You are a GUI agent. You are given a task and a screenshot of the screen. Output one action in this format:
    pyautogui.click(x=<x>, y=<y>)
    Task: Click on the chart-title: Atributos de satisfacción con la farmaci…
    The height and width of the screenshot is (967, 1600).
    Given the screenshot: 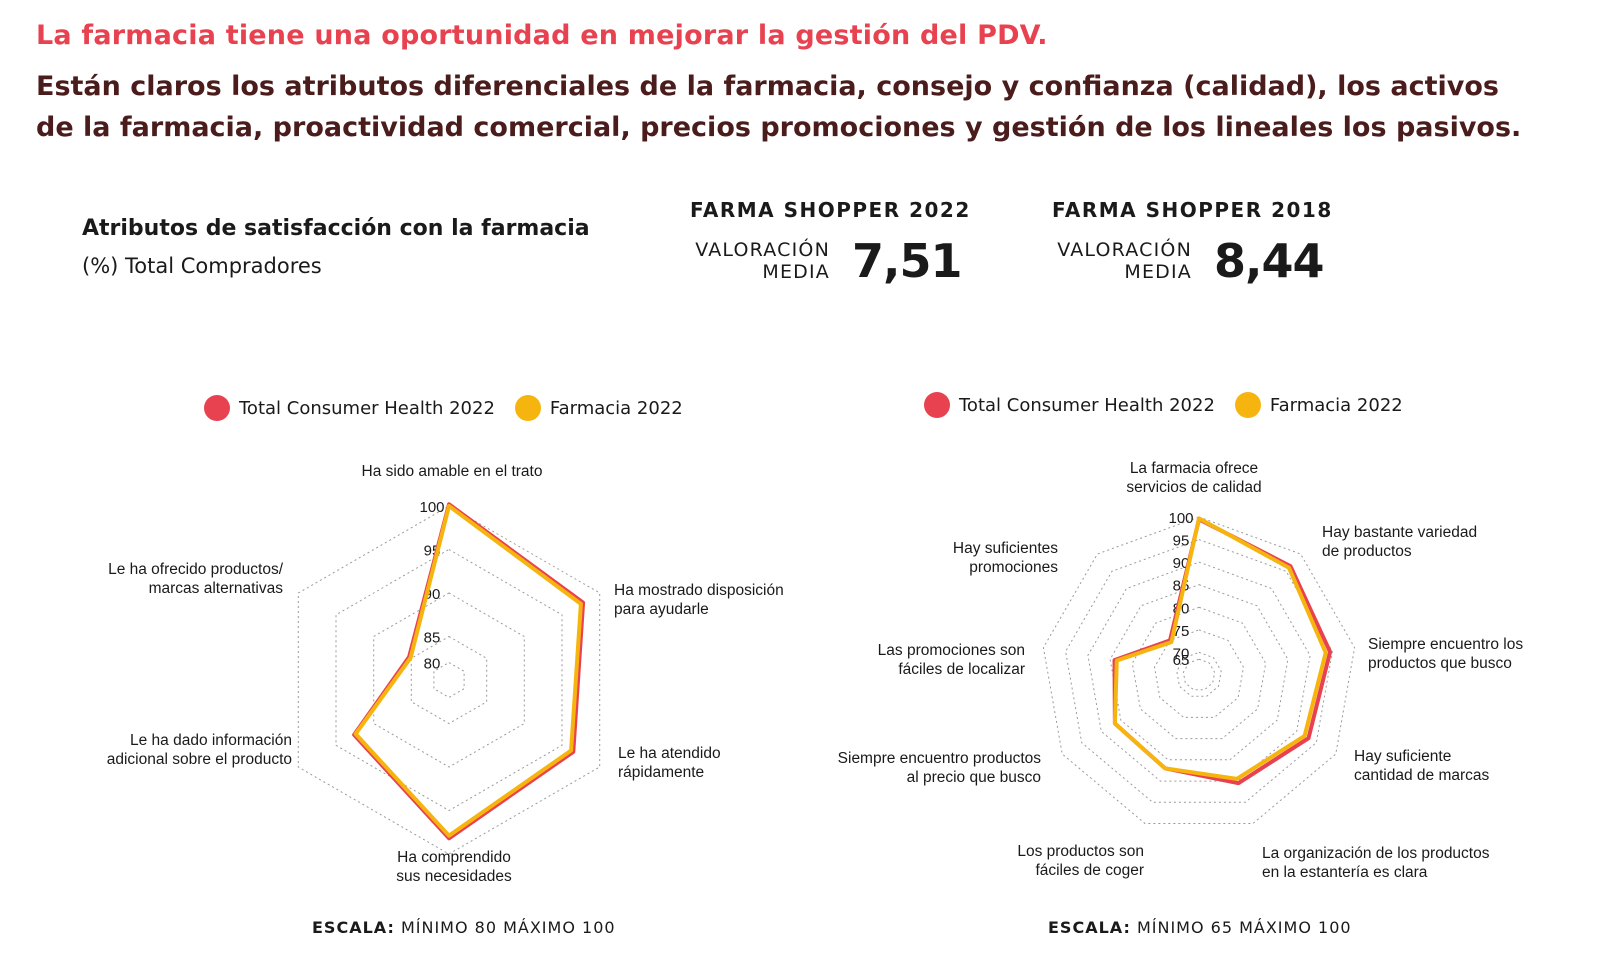 What is the action you would take?
    pyautogui.click(x=336, y=228)
    